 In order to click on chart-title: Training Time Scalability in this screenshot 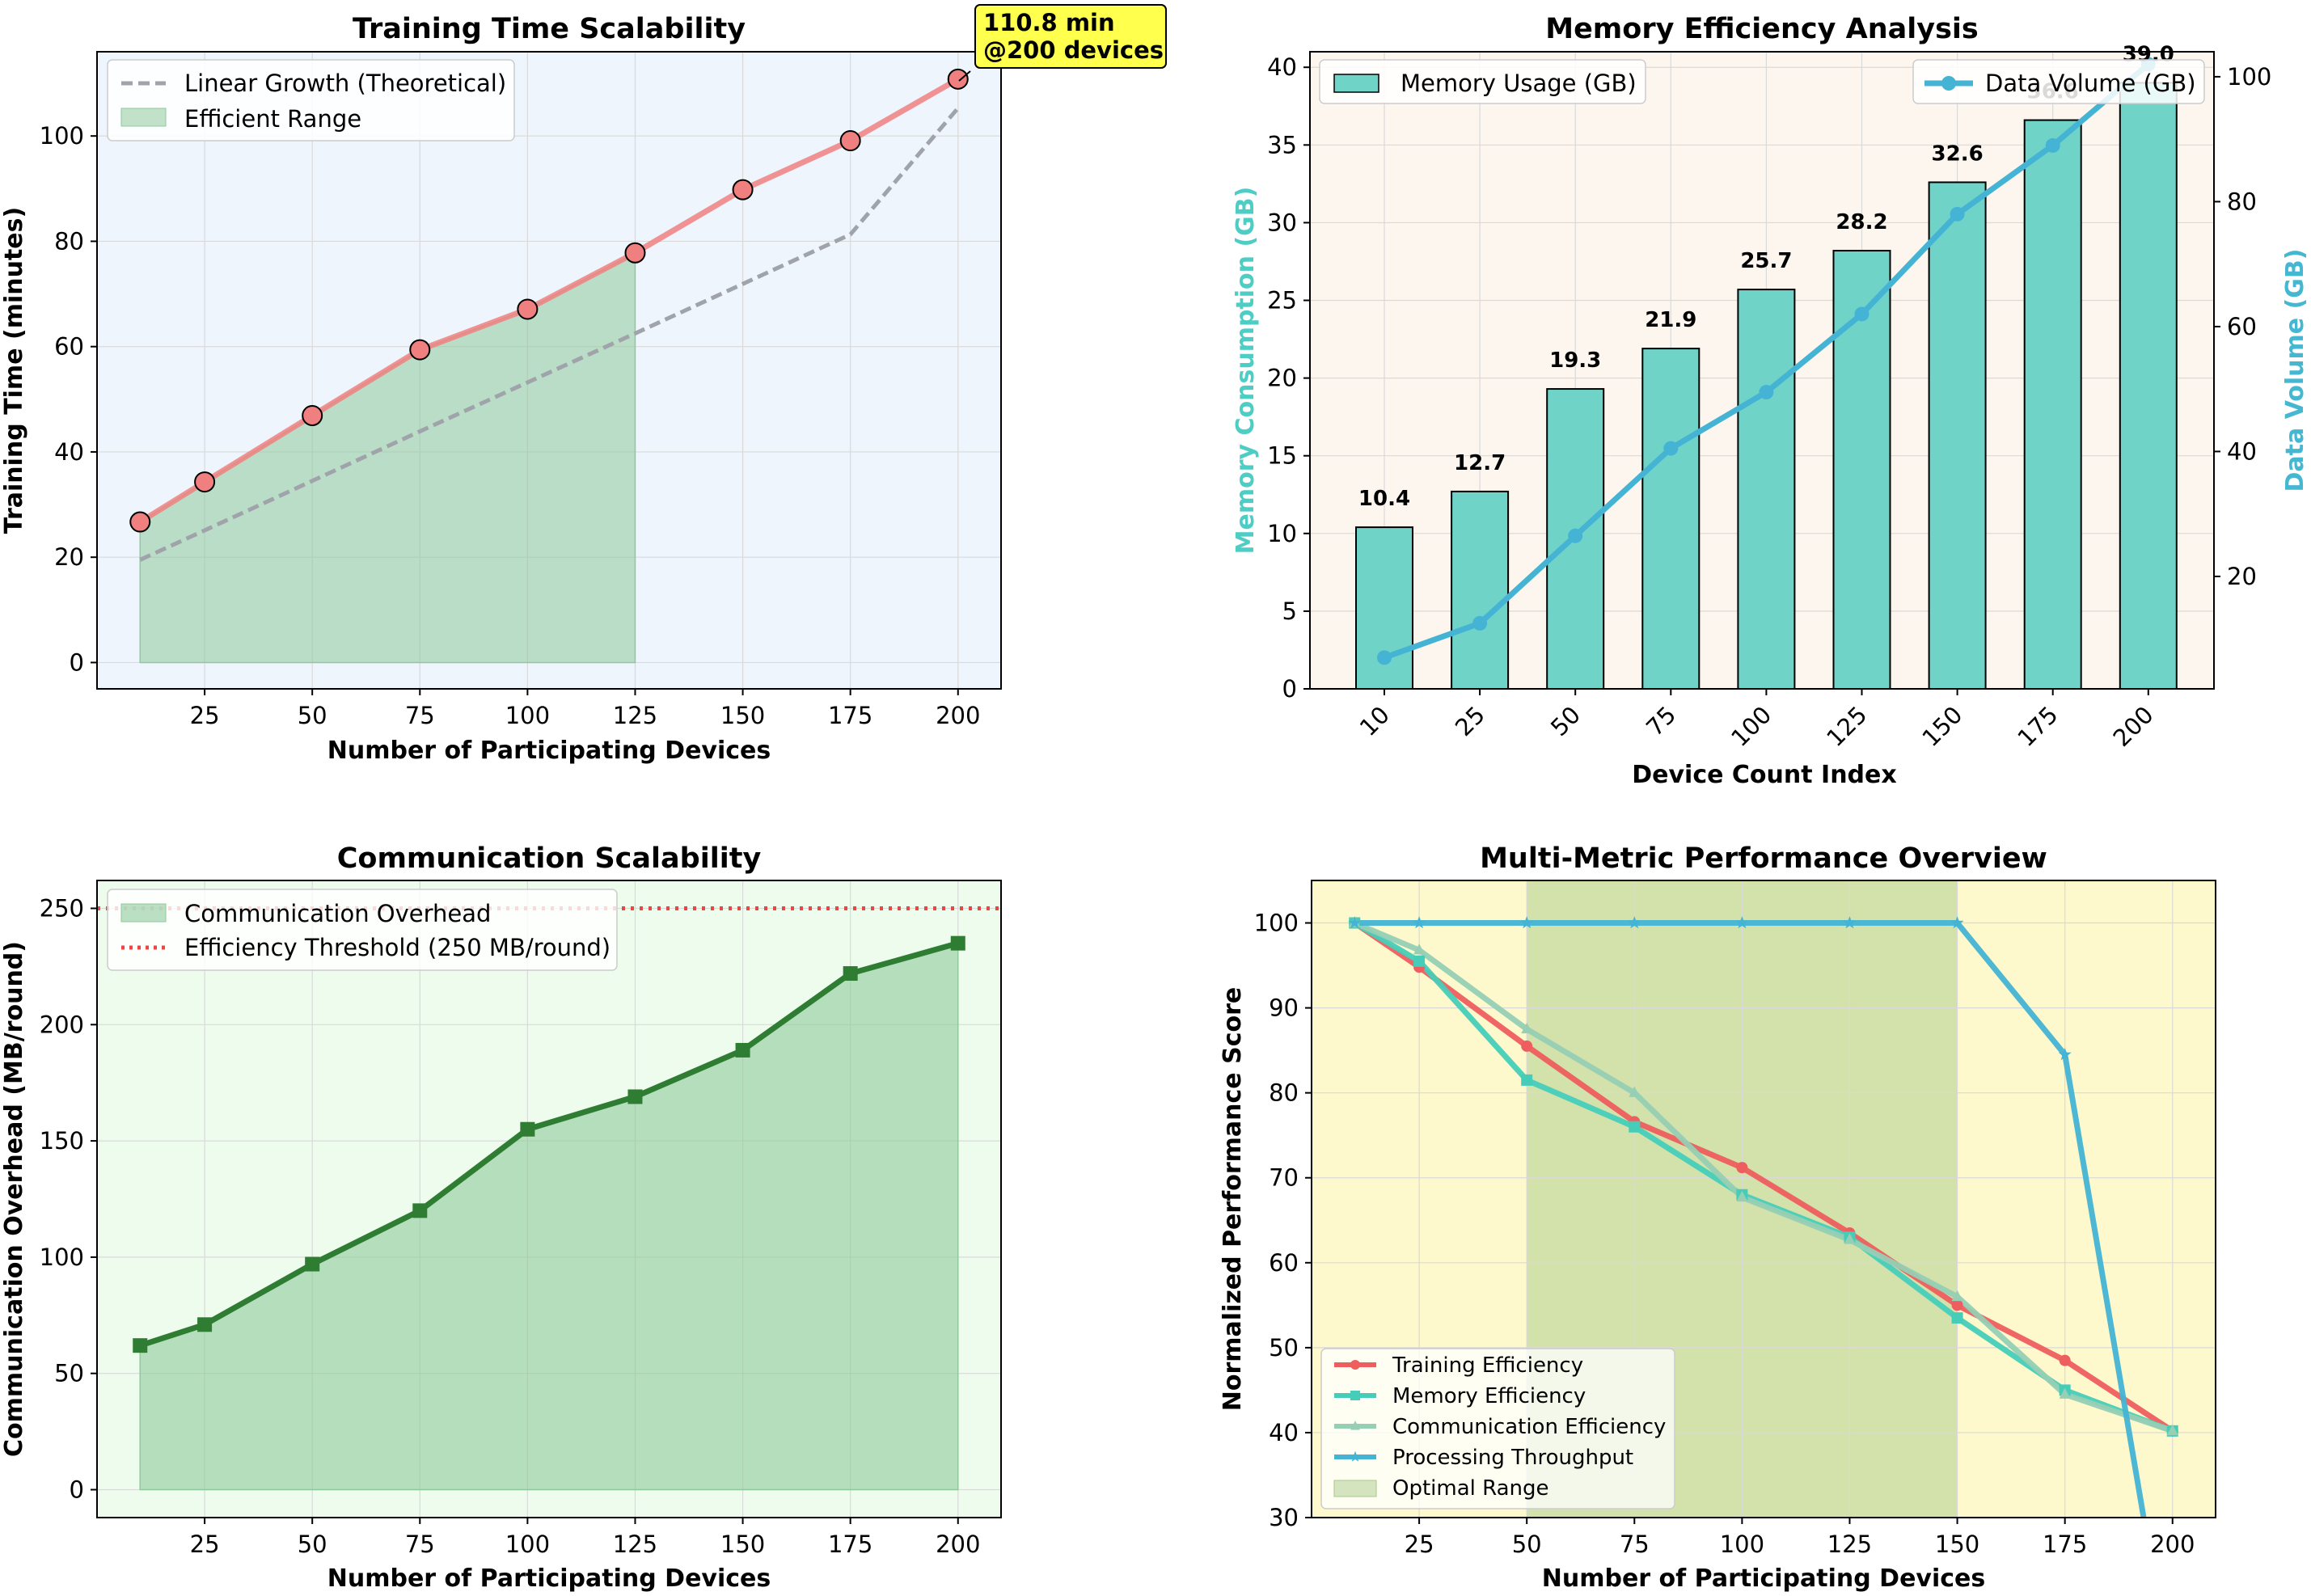, I will do `click(549, 29)`.